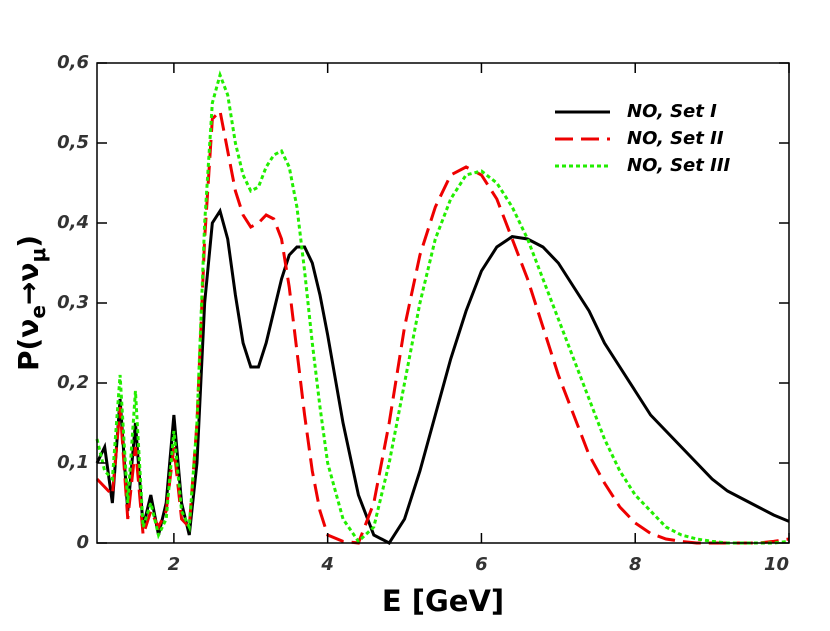 The width and height of the screenshot is (830, 631). What do you see at coordinates (82, 542) in the screenshot?
I see `y-tick-label: 0` at bounding box center [82, 542].